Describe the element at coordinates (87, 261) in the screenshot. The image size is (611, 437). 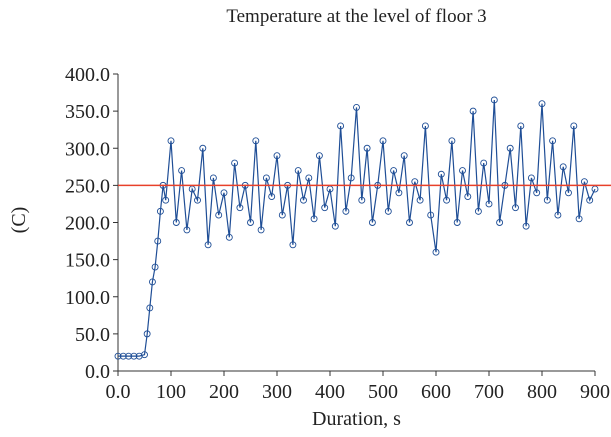
I see `y-tick-label: 150.0` at that location.